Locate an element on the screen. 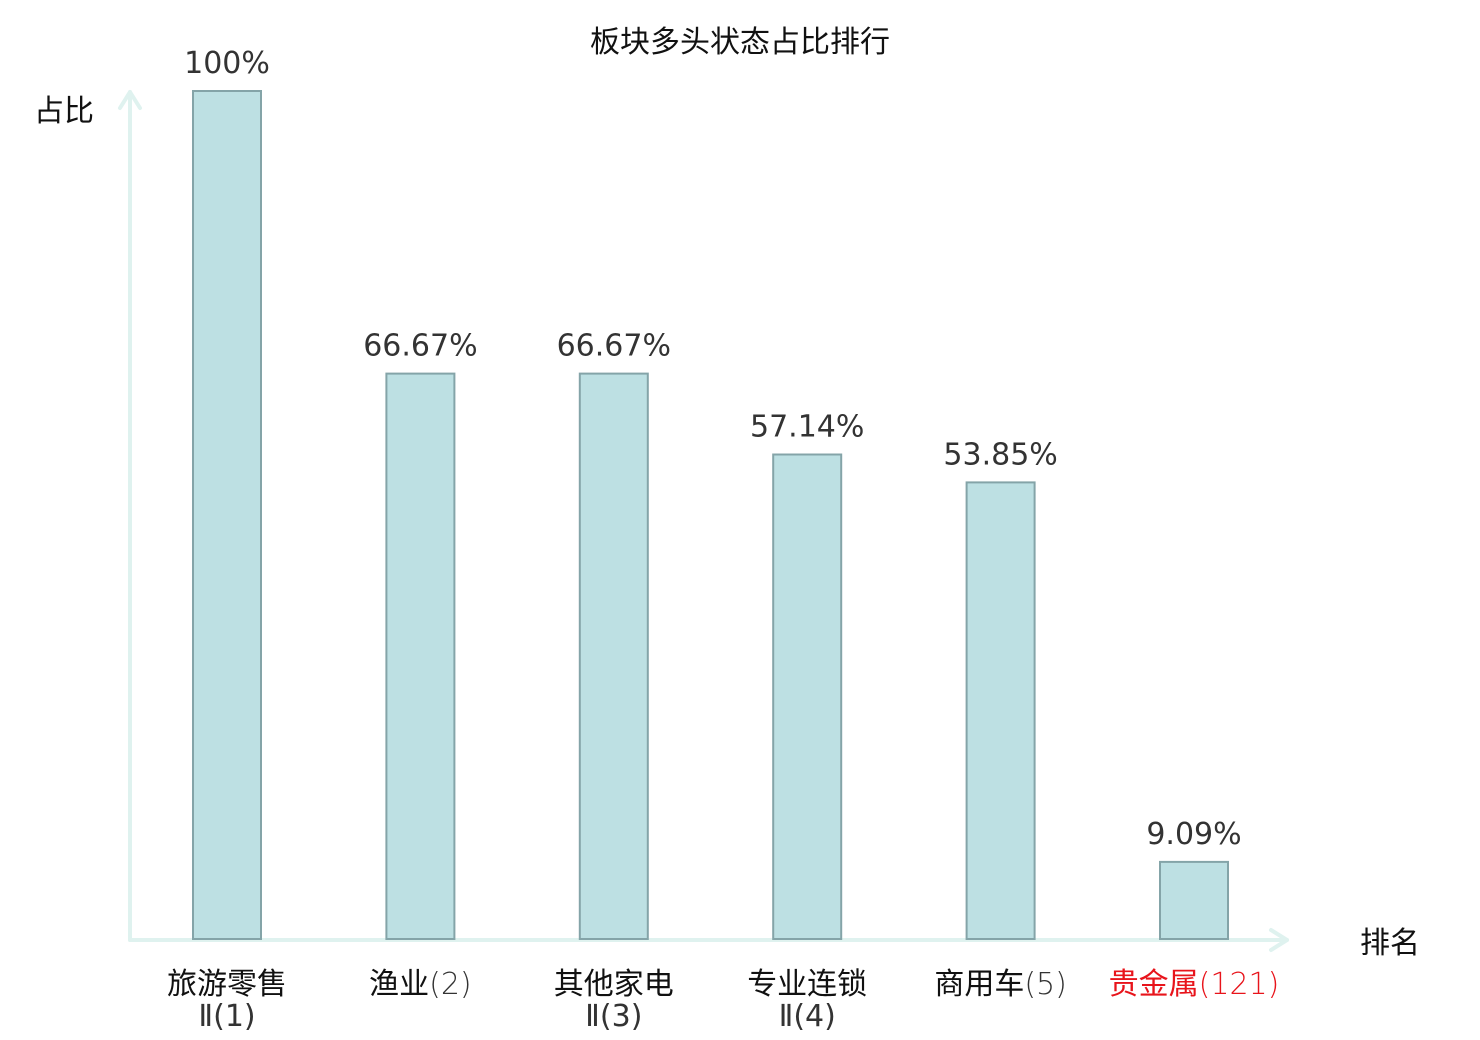  category-rank-1: Ⅱ(1) is located at coordinates (226, 1016).